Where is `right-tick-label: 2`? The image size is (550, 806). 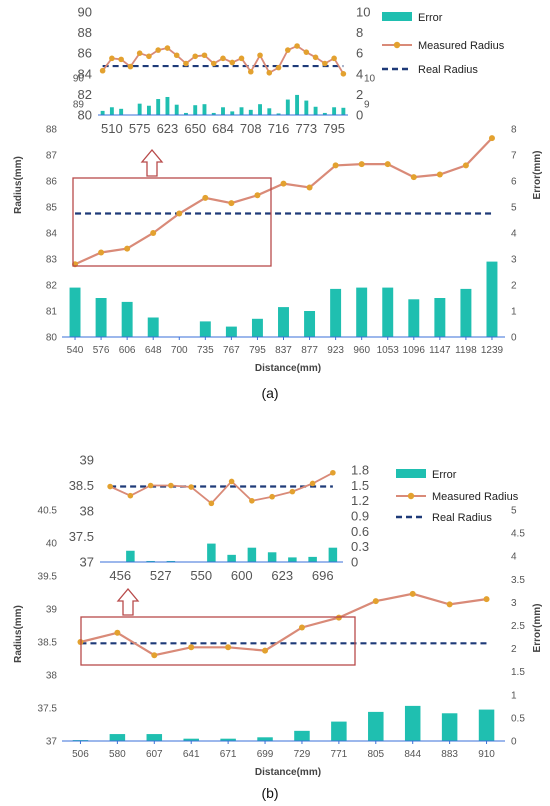
right-tick-label: 2 is located at coordinates (514, 649).